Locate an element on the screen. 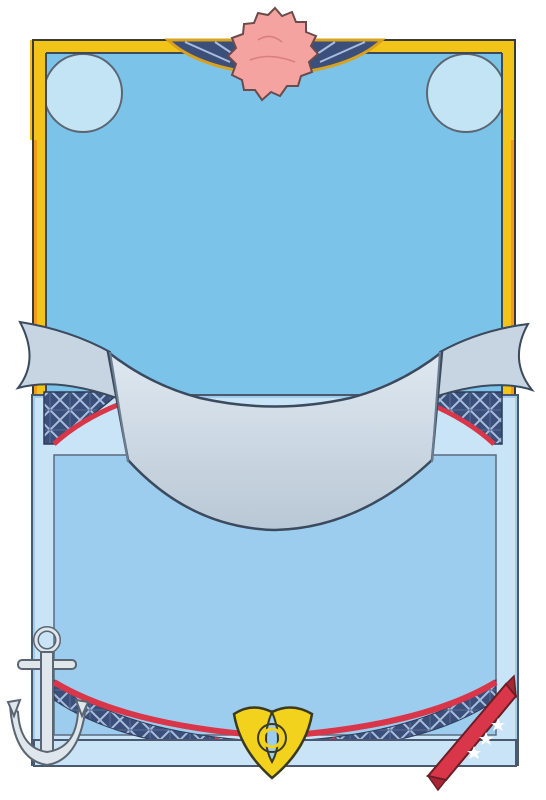 Image resolution: width=546 pixels, height=800 pixels. triquetra-knot-icon is located at coordinates (273, 743).